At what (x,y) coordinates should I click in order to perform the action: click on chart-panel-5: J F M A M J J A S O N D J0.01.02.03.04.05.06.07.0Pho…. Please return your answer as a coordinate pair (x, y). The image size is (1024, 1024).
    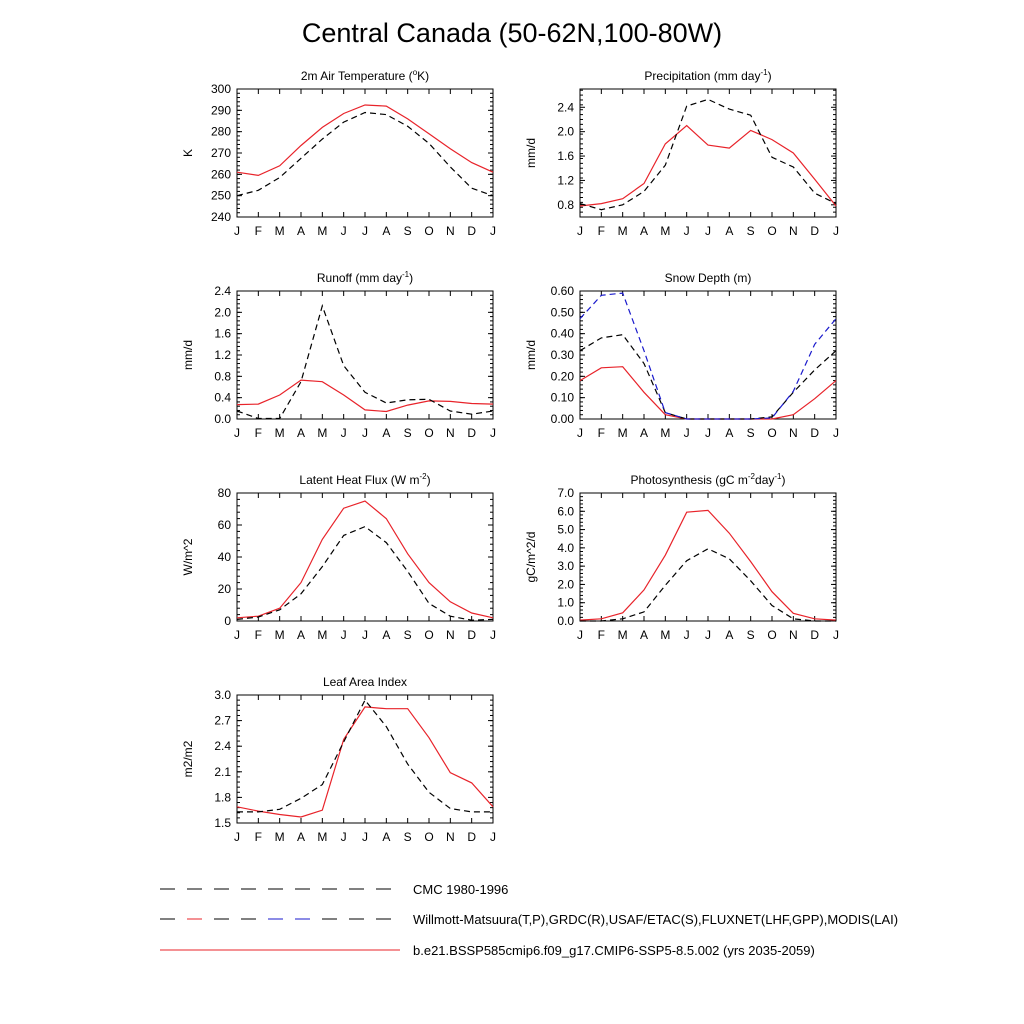
    Looking at the image, I should click on (681, 557).